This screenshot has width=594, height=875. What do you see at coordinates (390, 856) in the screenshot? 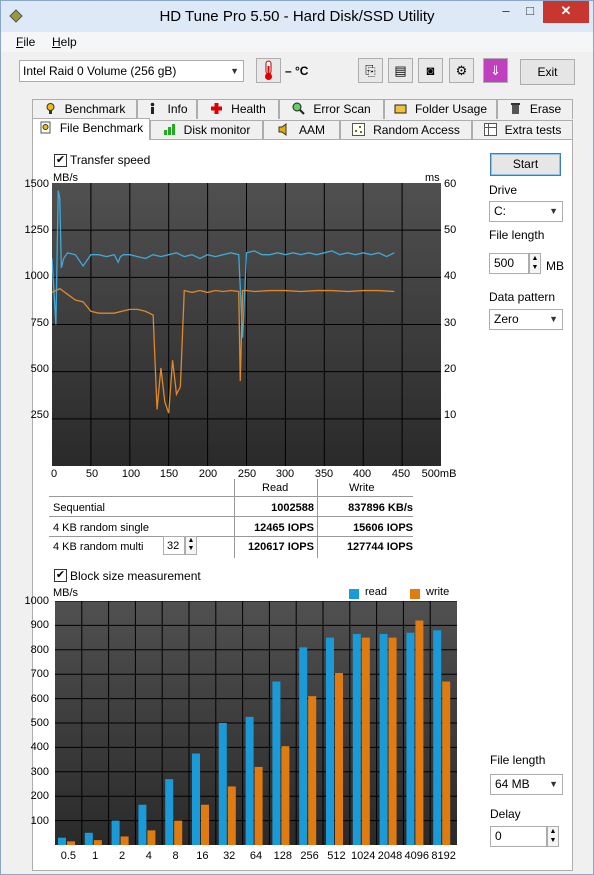
I see `block-x-tick: 2048` at bounding box center [390, 856].